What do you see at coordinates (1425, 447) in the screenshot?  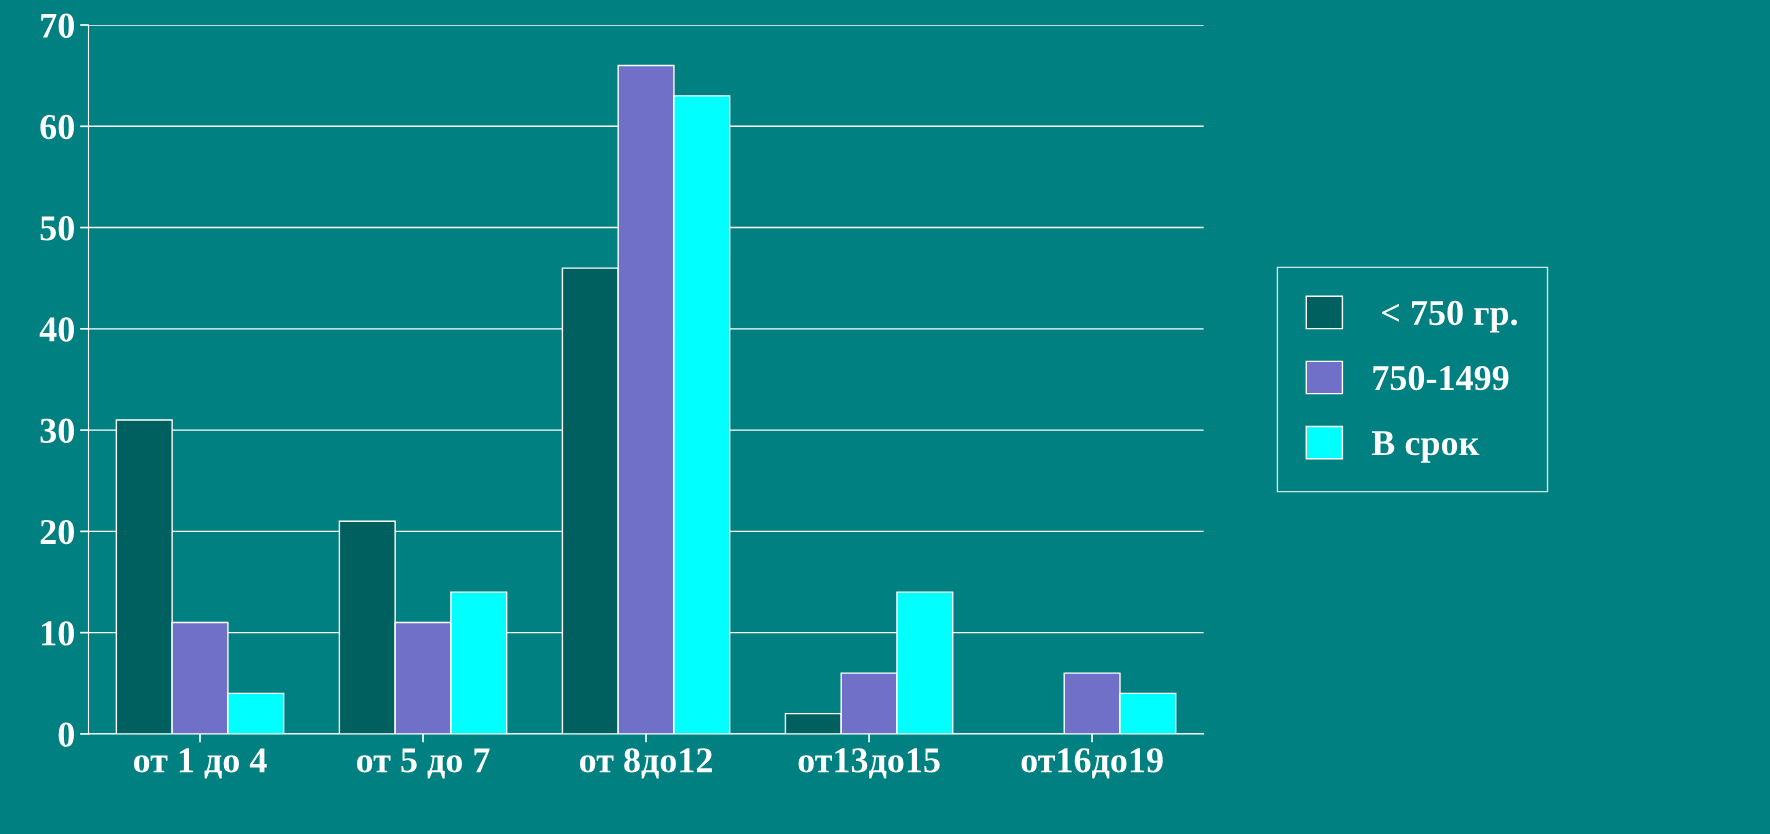 I see `legend-label: В срок` at bounding box center [1425, 447].